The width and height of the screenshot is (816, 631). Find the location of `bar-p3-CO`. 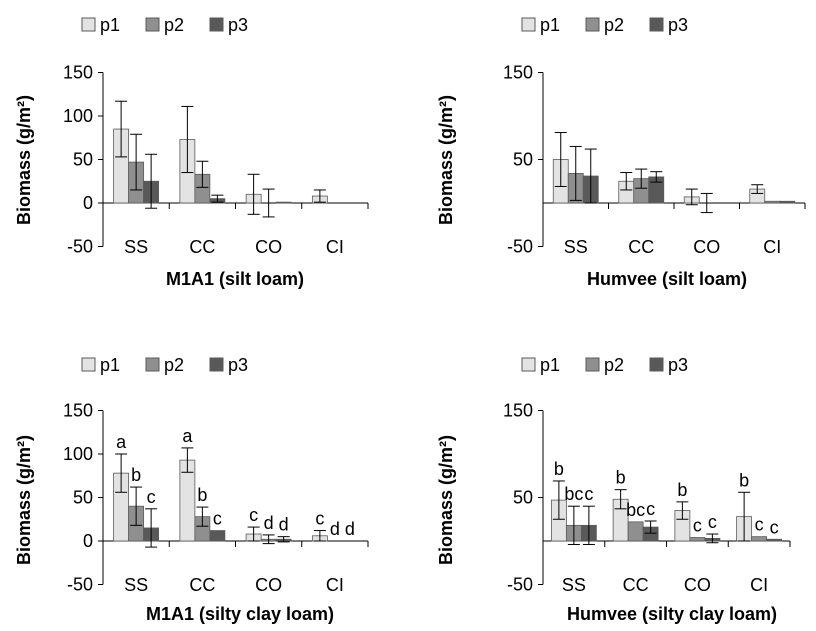

bar-p3-CO is located at coordinates (283, 202).